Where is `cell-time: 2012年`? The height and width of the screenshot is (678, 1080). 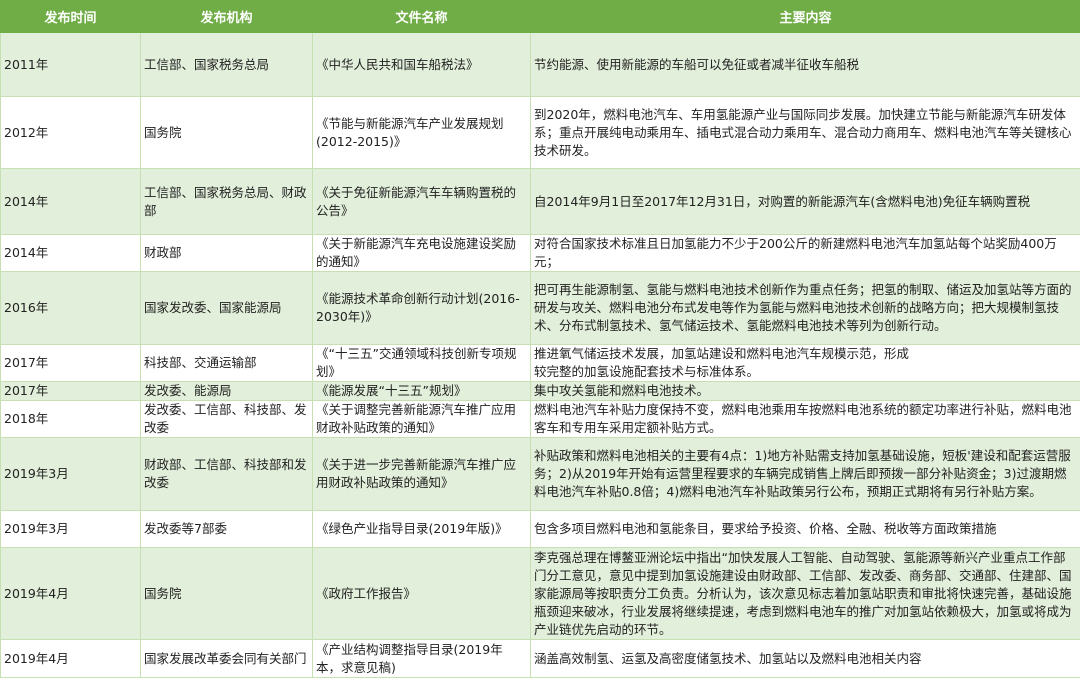 cell-time: 2012年 is located at coordinates (71, 133).